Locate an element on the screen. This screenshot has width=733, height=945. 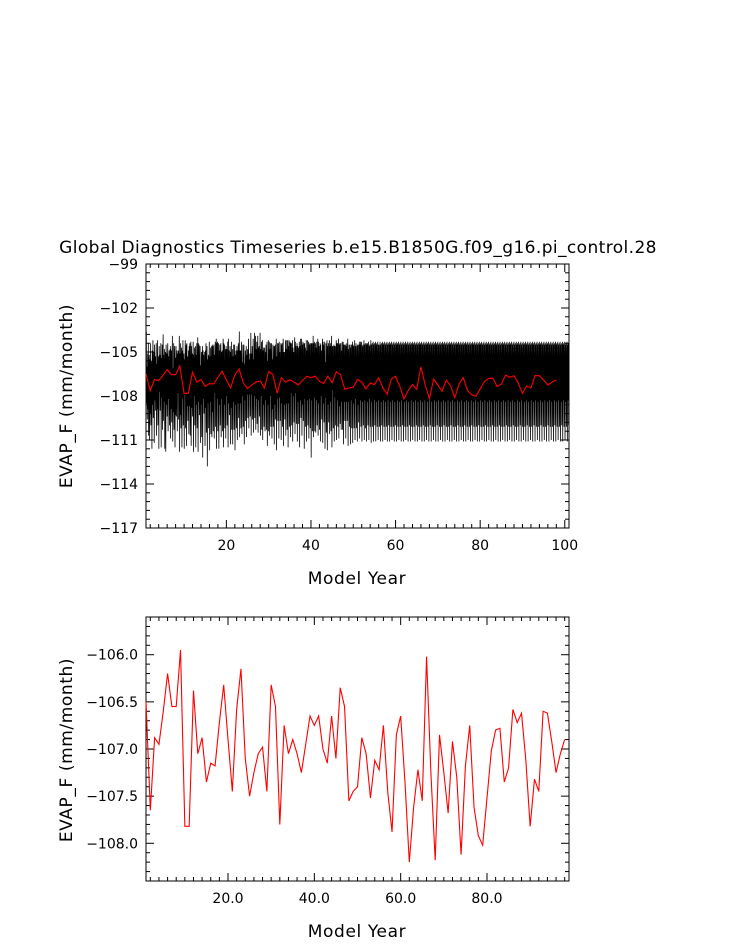
top-y-axis-label: EVAP_F (mm/month) is located at coordinates (67, 396).